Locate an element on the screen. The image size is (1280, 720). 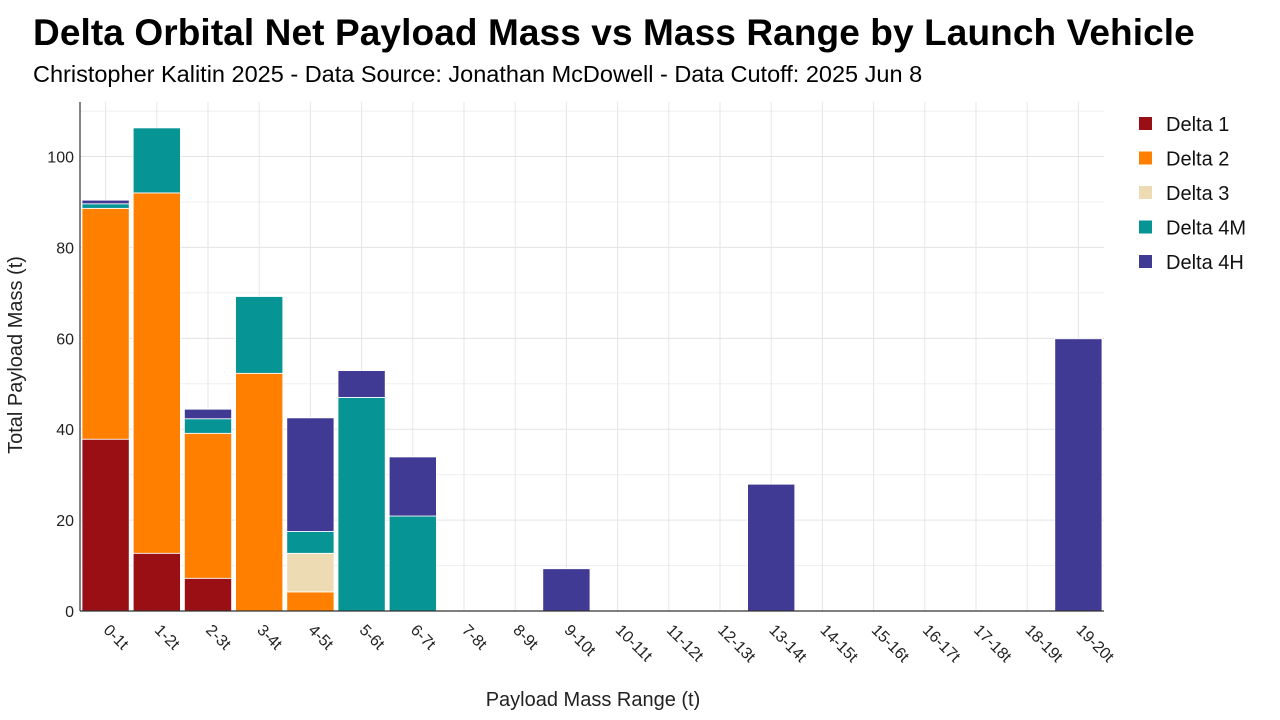
x-tick-label: 10-11t is located at coordinates (634, 644).